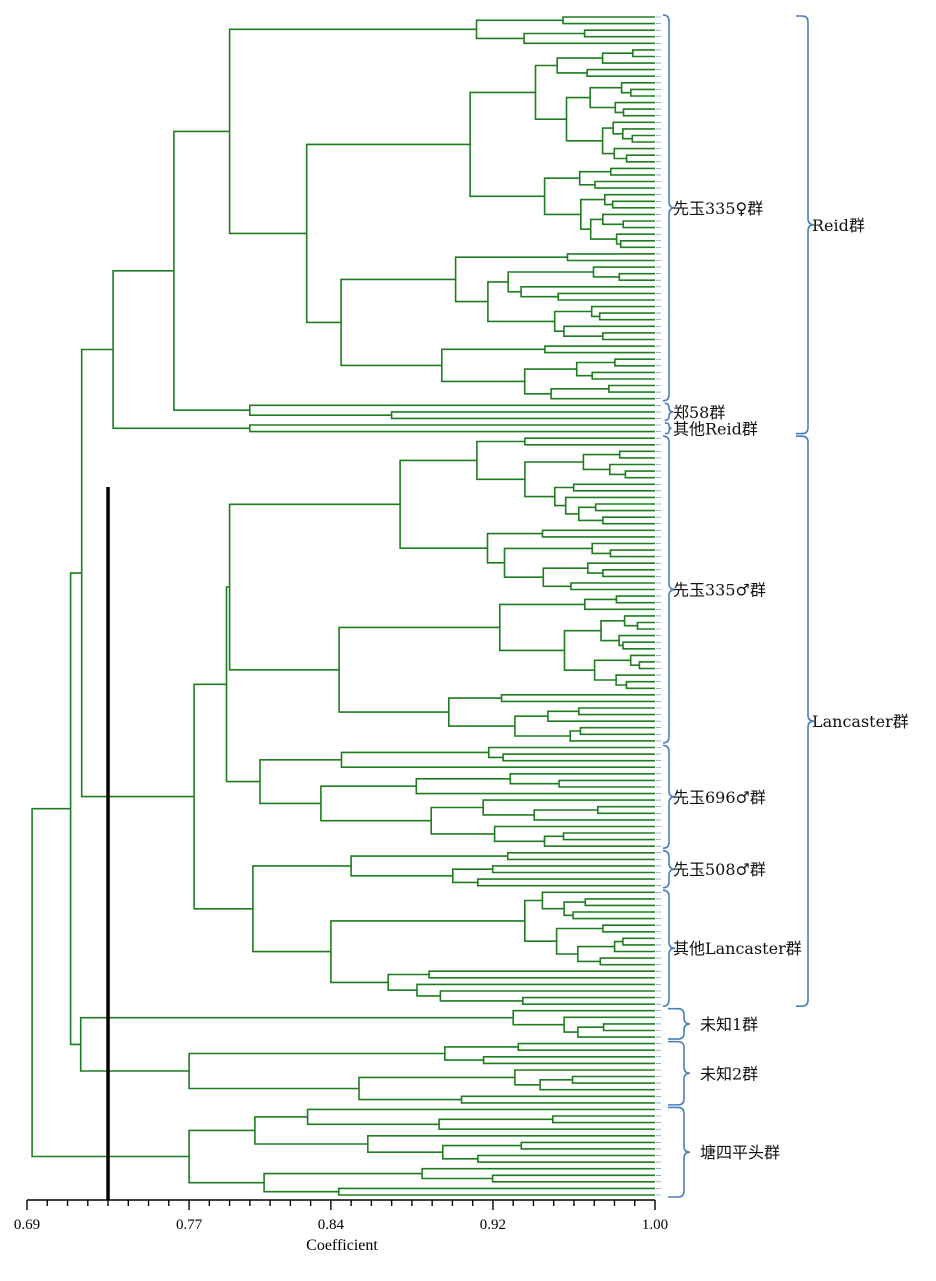 The width and height of the screenshot is (936, 1281). I want to click on x-axis-title: Coefficient, so click(342, 1245).